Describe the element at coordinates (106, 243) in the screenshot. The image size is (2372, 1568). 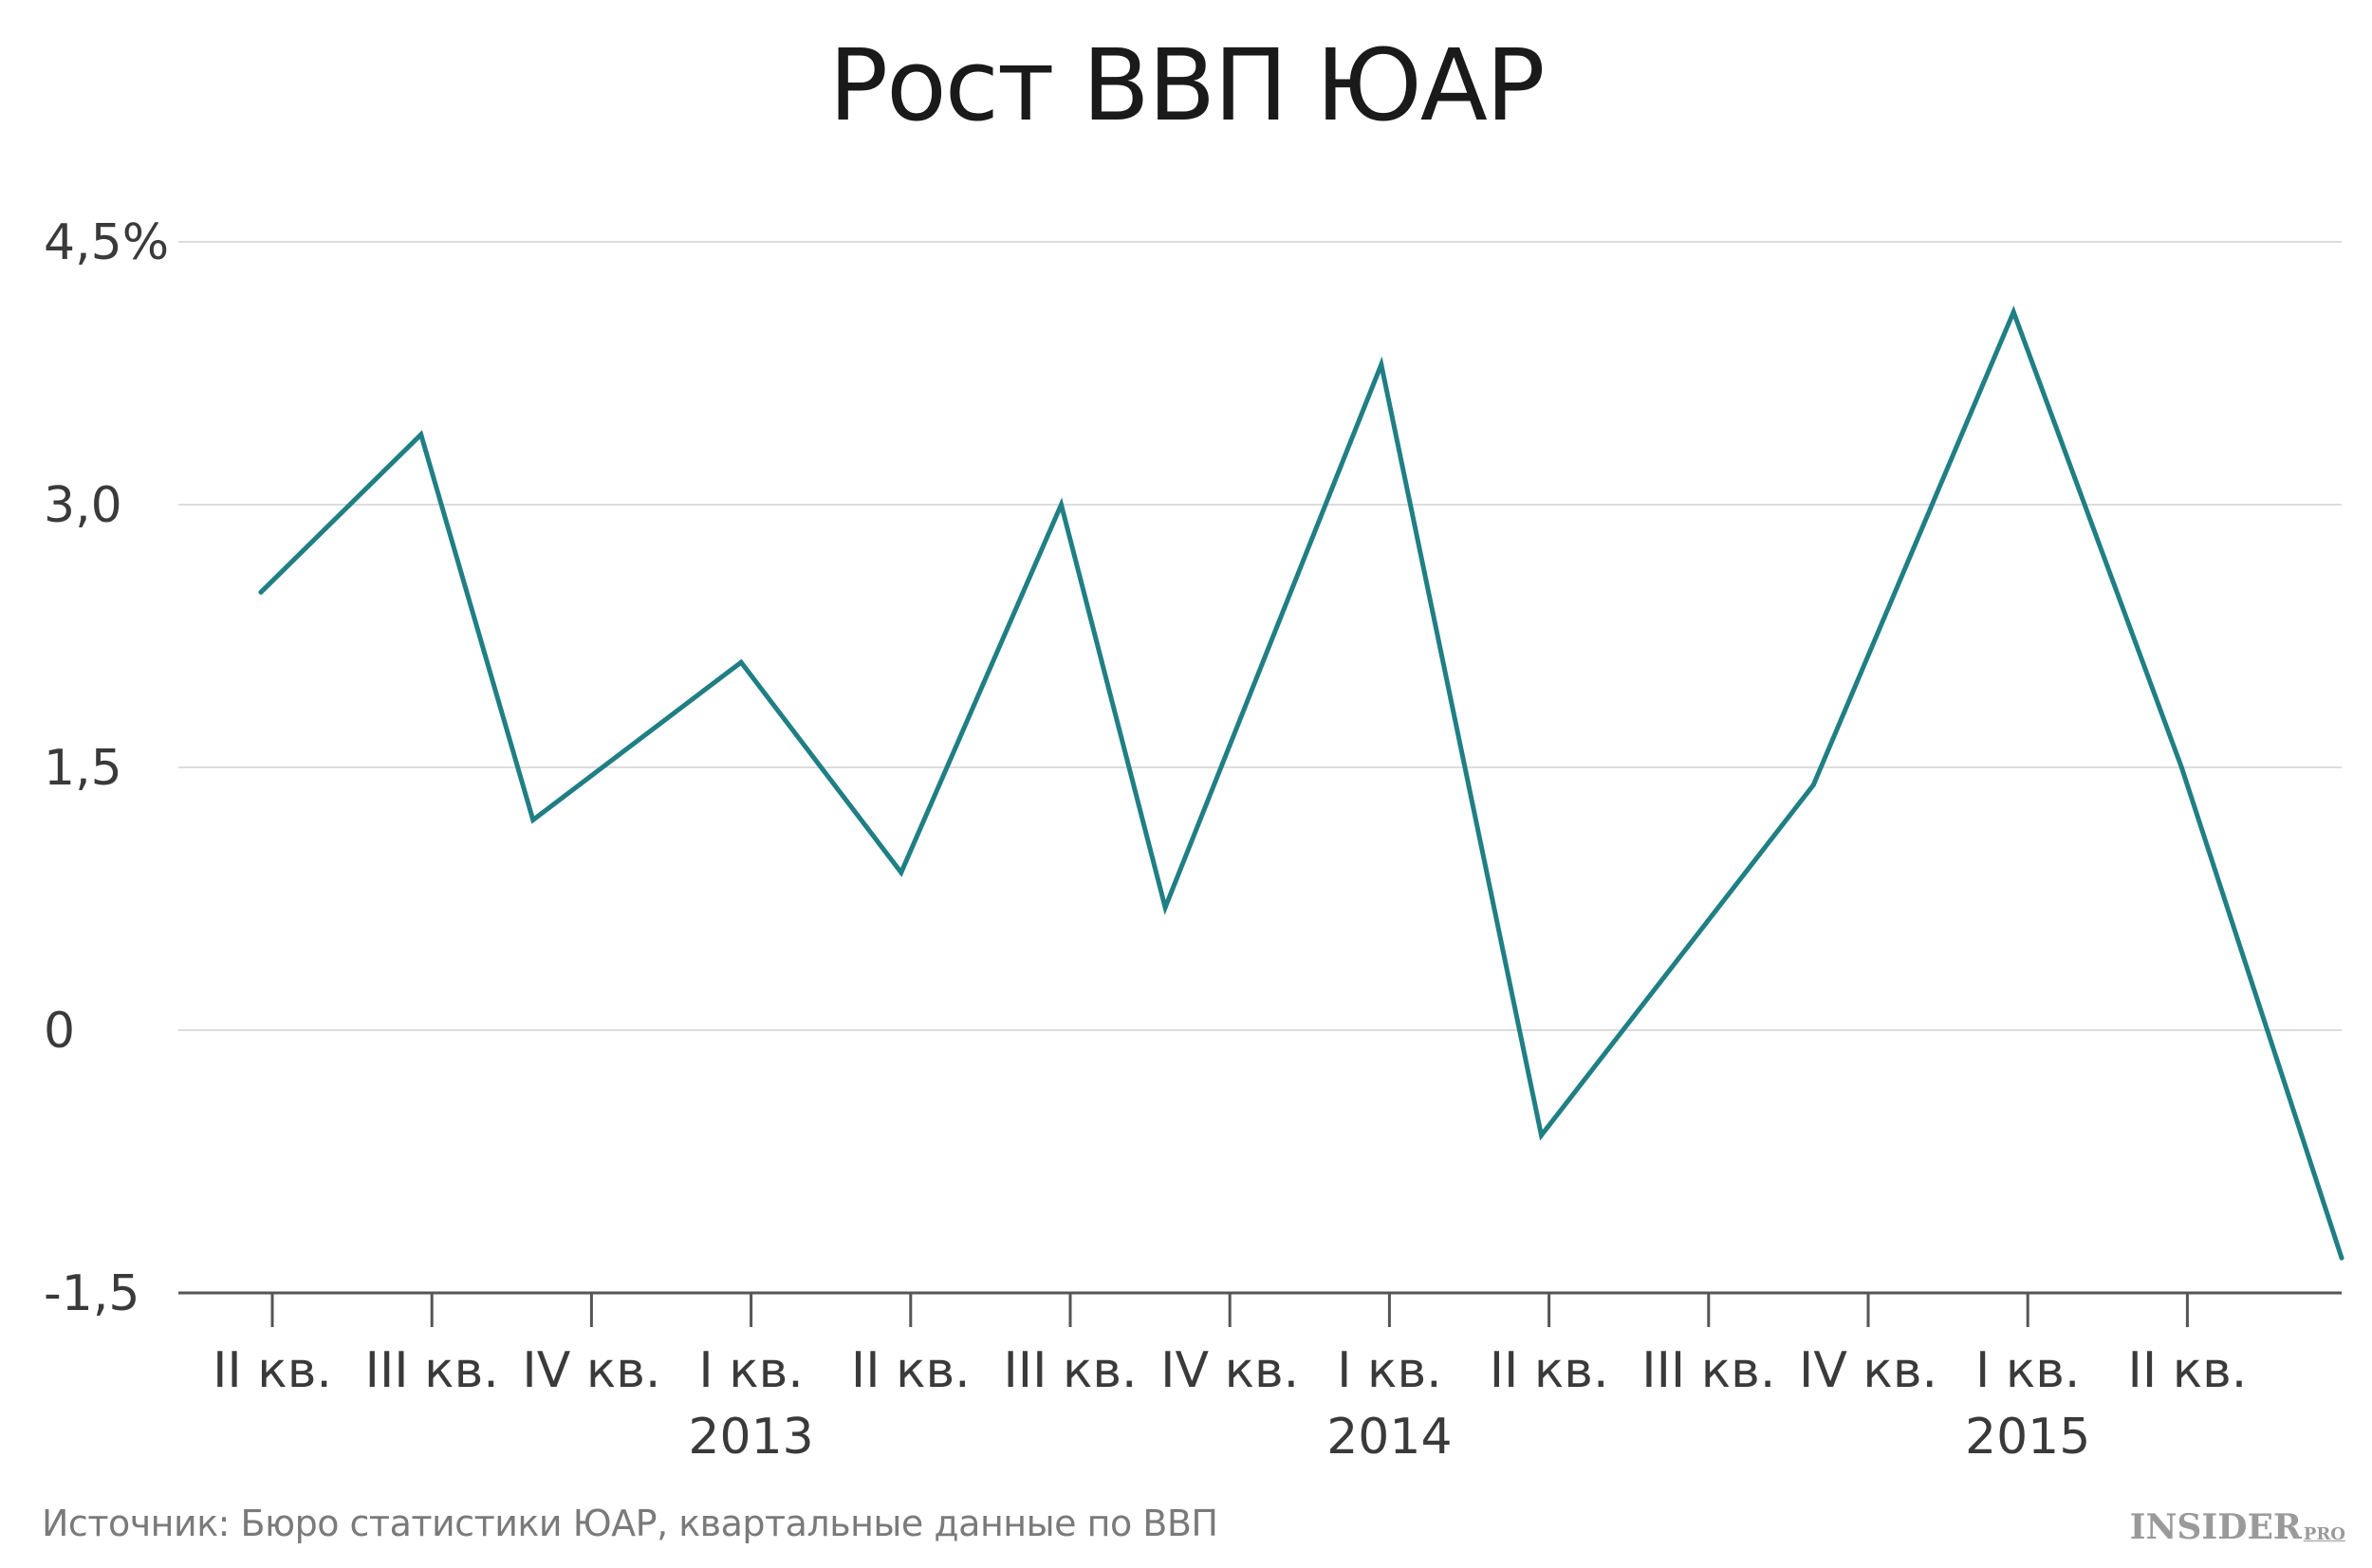
I see `y-tick-label: 4,5%` at that location.